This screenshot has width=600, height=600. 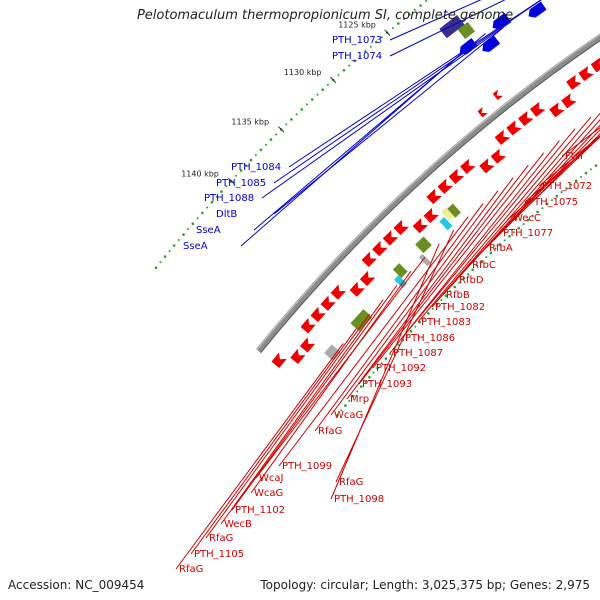 What do you see at coordinates (307, 466) in the screenshot?
I see `reverse-gene-label: PTH_1099` at bounding box center [307, 466].